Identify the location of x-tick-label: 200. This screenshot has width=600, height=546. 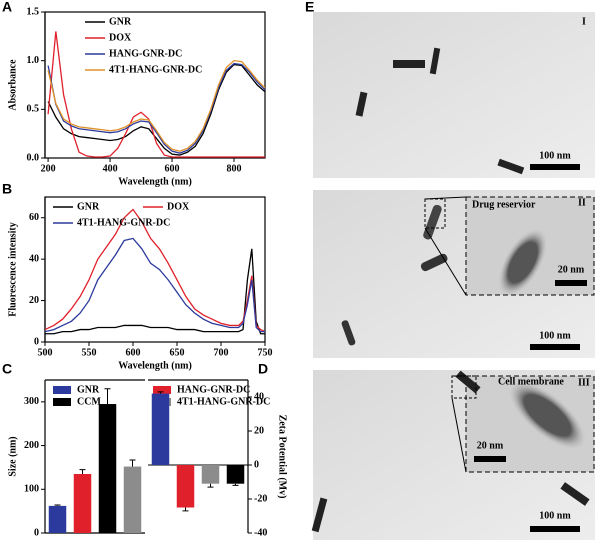
(48, 168).